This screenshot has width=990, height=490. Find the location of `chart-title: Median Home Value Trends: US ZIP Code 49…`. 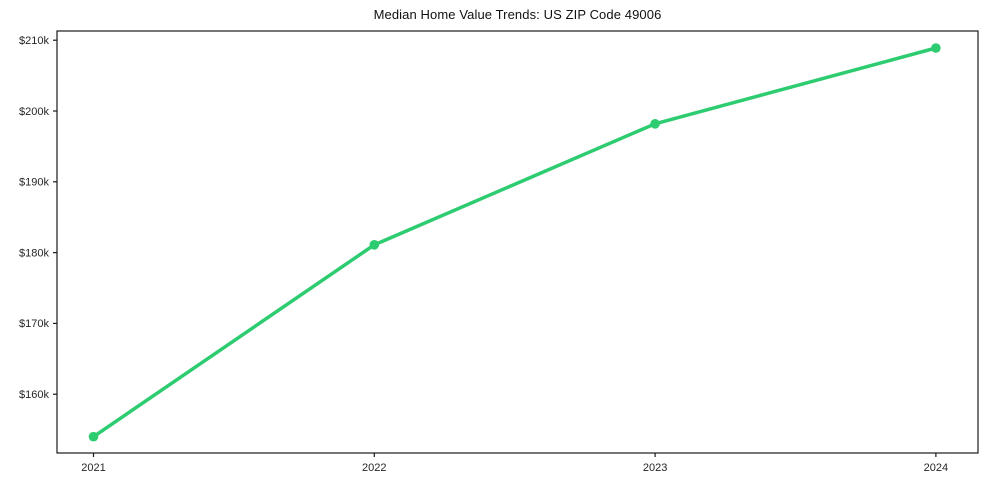

chart-title: Median Home Value Trends: US ZIP Code 49… is located at coordinates (517, 14).